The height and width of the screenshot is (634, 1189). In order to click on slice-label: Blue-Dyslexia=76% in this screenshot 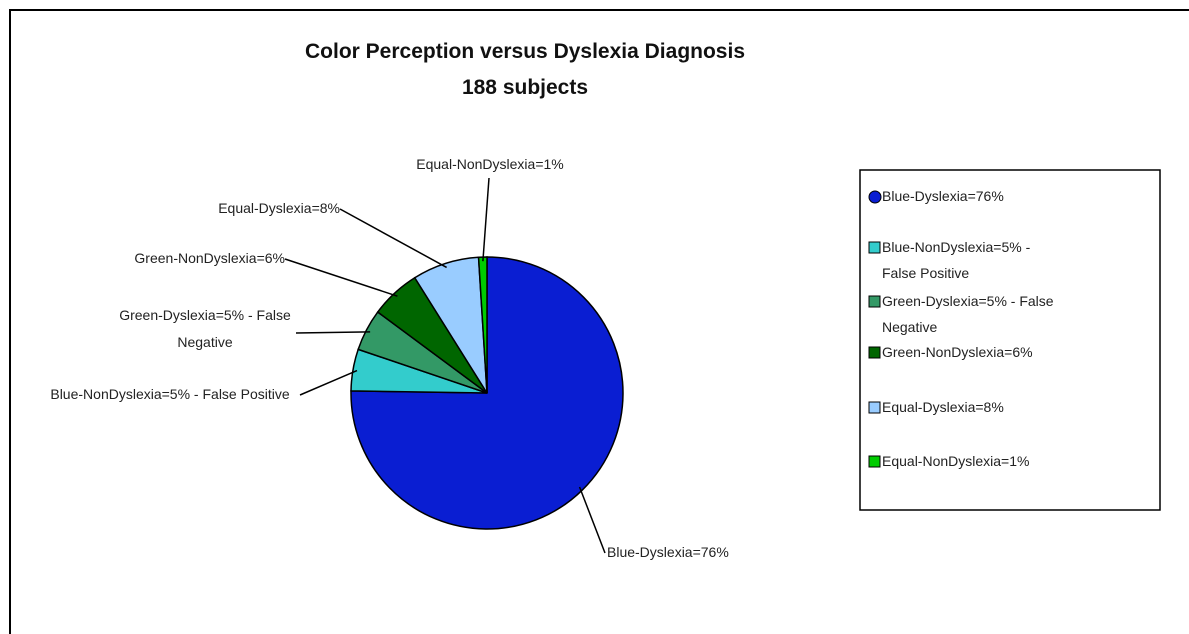, I will do `click(668, 552)`.